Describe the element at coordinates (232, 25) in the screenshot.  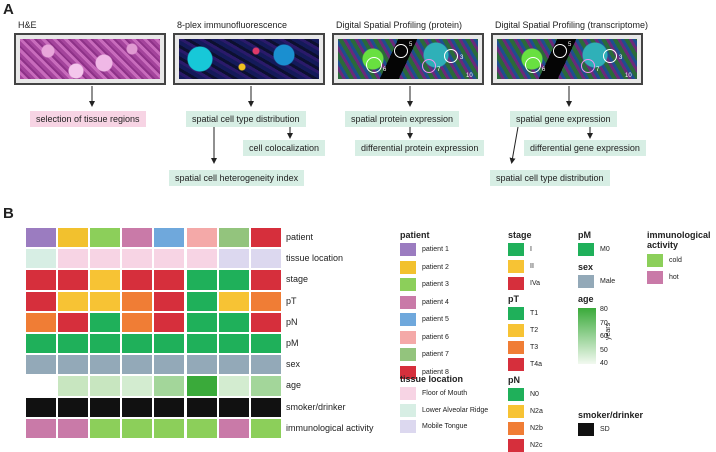
I see `title-if: 8-plex immunofluorescence` at that location.